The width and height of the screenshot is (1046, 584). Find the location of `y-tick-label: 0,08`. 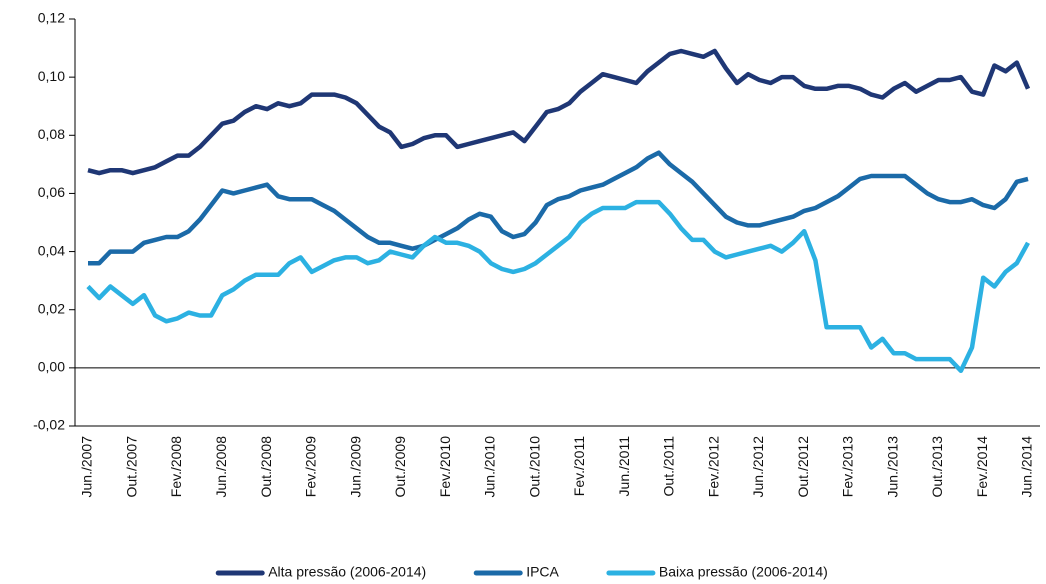

y-tick-label: 0,08 is located at coordinates (51, 134).